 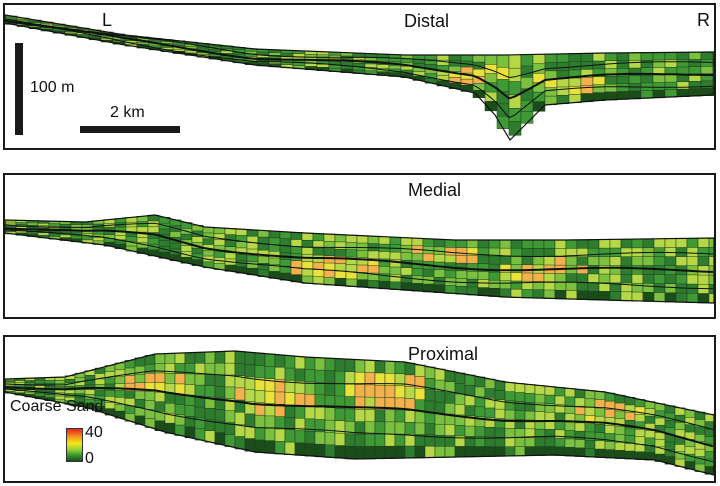 What do you see at coordinates (127, 112) in the screenshot?
I see `horizontal-scale-label: 2 km` at bounding box center [127, 112].